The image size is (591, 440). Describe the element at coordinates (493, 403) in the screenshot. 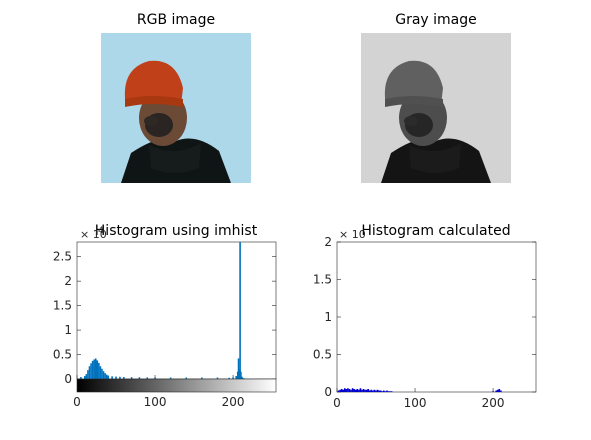

I see `calc-xtick-label: 200` at that location.